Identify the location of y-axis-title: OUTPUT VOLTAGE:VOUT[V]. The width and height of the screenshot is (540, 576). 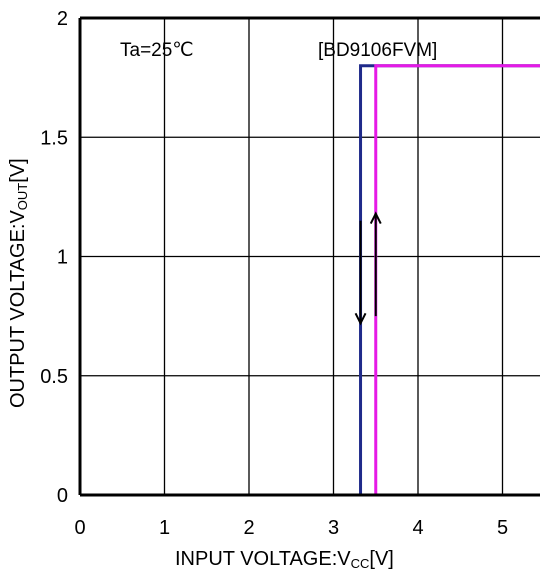
(18, 283).